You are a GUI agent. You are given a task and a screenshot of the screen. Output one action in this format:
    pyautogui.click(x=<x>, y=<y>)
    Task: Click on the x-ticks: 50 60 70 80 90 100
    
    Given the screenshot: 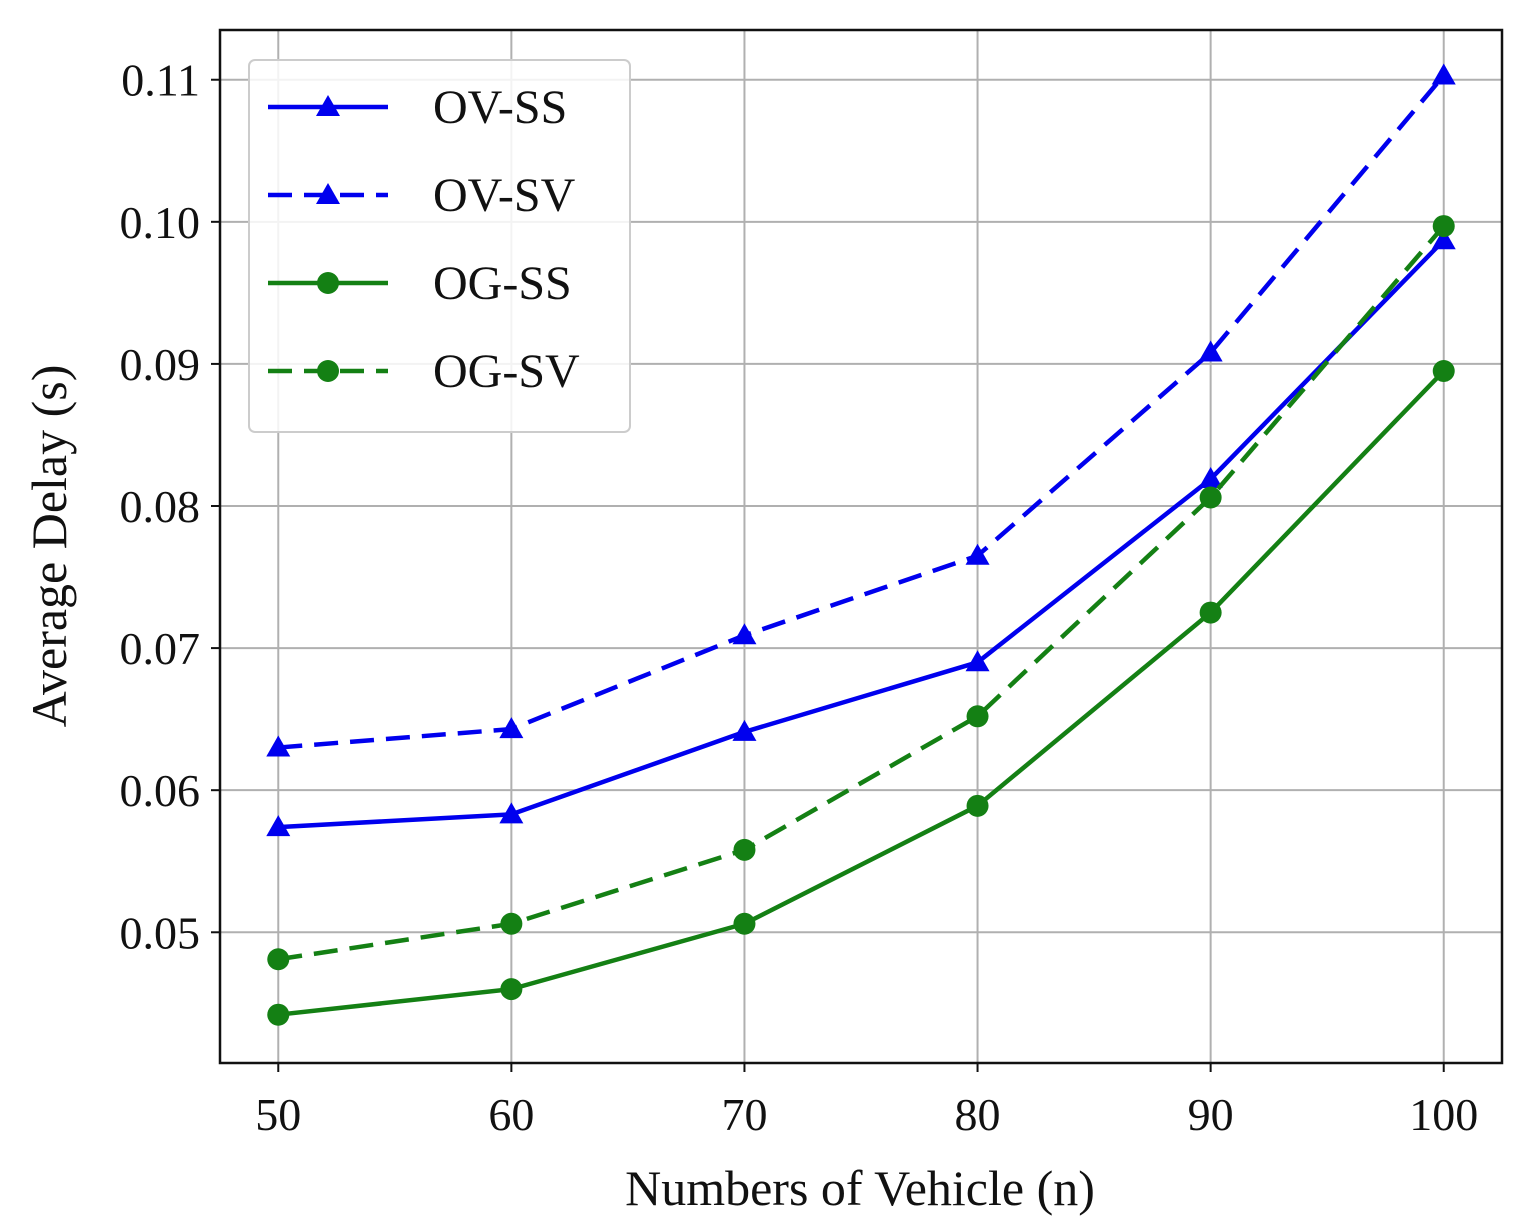 What is the action you would take?
    pyautogui.click(x=866, y=1101)
    